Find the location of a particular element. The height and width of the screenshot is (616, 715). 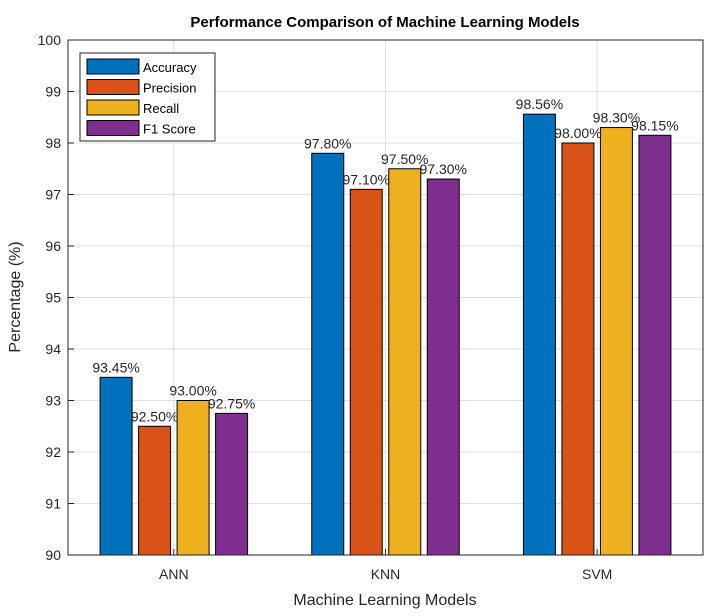

data-label: 97.30% is located at coordinates (443, 169).